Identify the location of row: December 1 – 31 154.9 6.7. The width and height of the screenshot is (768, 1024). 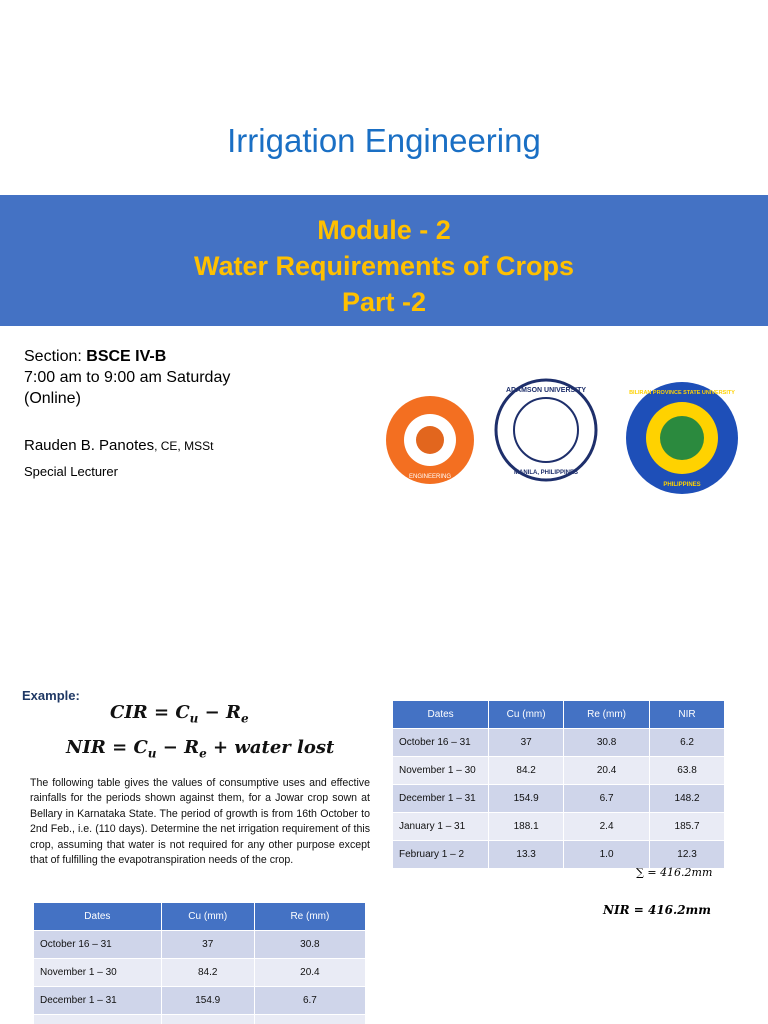
(200, 1000).